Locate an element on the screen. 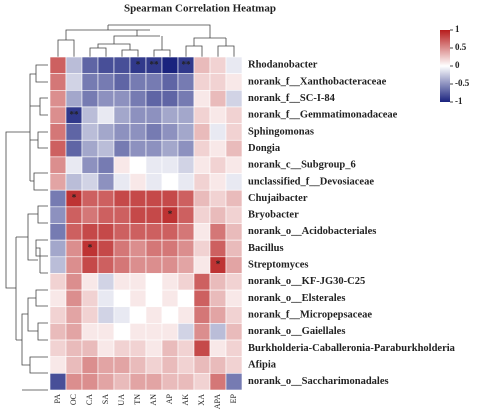 The height and width of the screenshot is (414, 500). row-label: norank_o__Gaiellales is located at coordinates (296, 331).